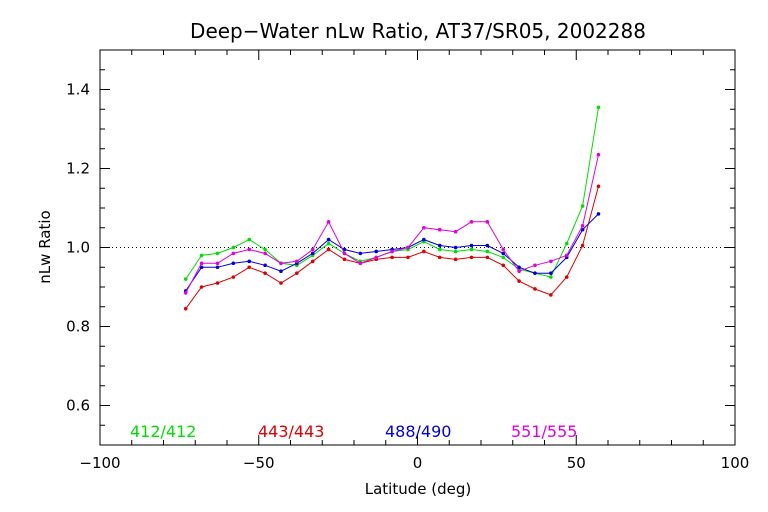 The image size is (768, 512). Describe the element at coordinates (78, 406) in the screenshot. I see `y-tick-label: 0.6` at that location.